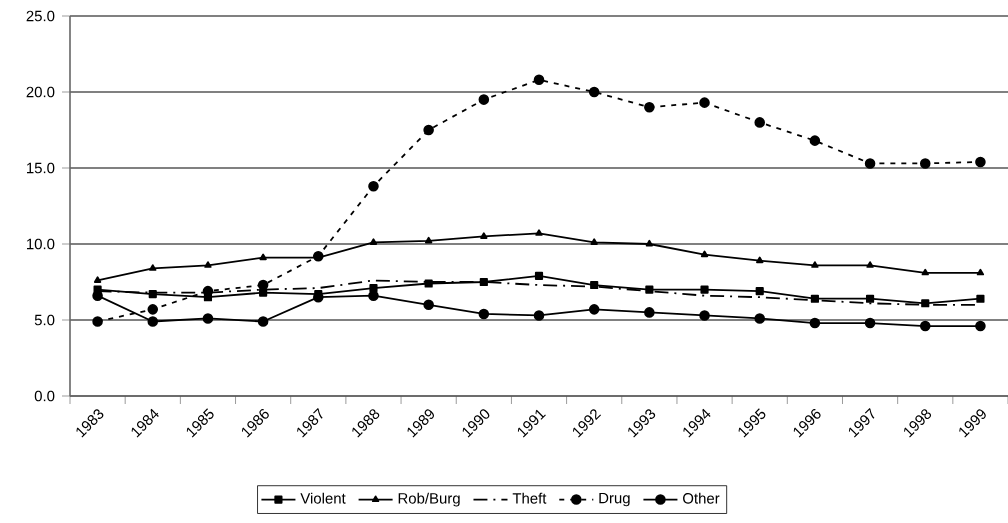  I want to click on legend-label: Other, so click(701, 498).